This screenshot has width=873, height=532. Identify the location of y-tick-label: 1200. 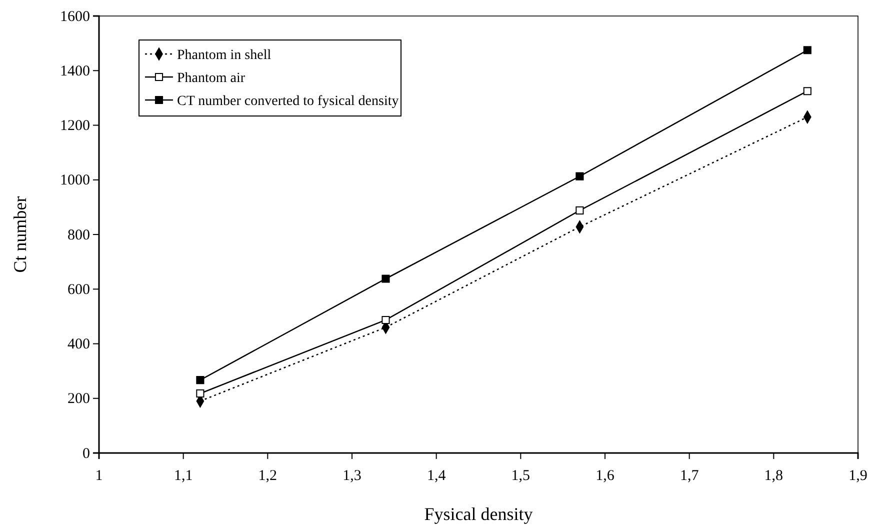
(75, 126).